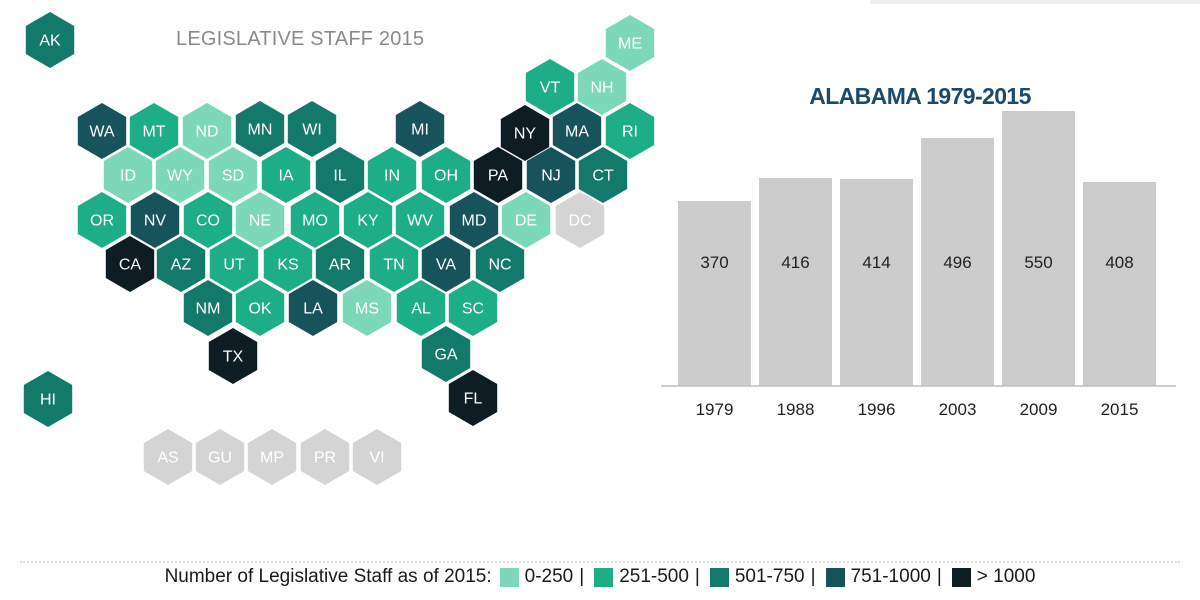 This screenshot has height=600, width=1200. What do you see at coordinates (920, 96) in the screenshot?
I see `bar-chart-title: ALABAMA 1979-2015` at bounding box center [920, 96].